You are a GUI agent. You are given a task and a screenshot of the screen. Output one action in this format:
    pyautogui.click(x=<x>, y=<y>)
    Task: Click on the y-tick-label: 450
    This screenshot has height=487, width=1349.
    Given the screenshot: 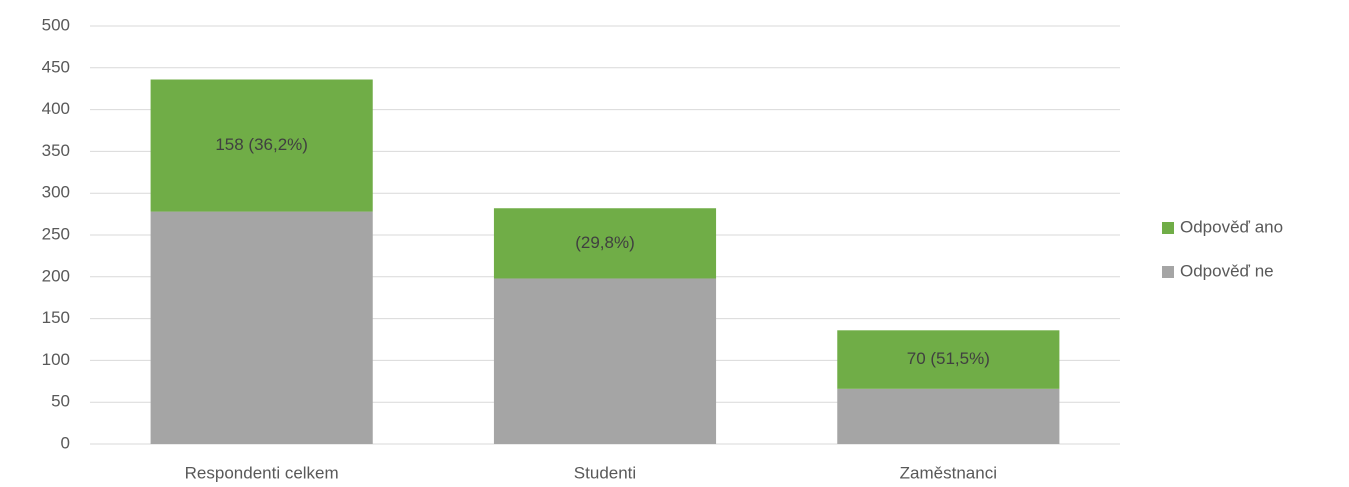 What is the action you would take?
    pyautogui.click(x=56, y=66)
    